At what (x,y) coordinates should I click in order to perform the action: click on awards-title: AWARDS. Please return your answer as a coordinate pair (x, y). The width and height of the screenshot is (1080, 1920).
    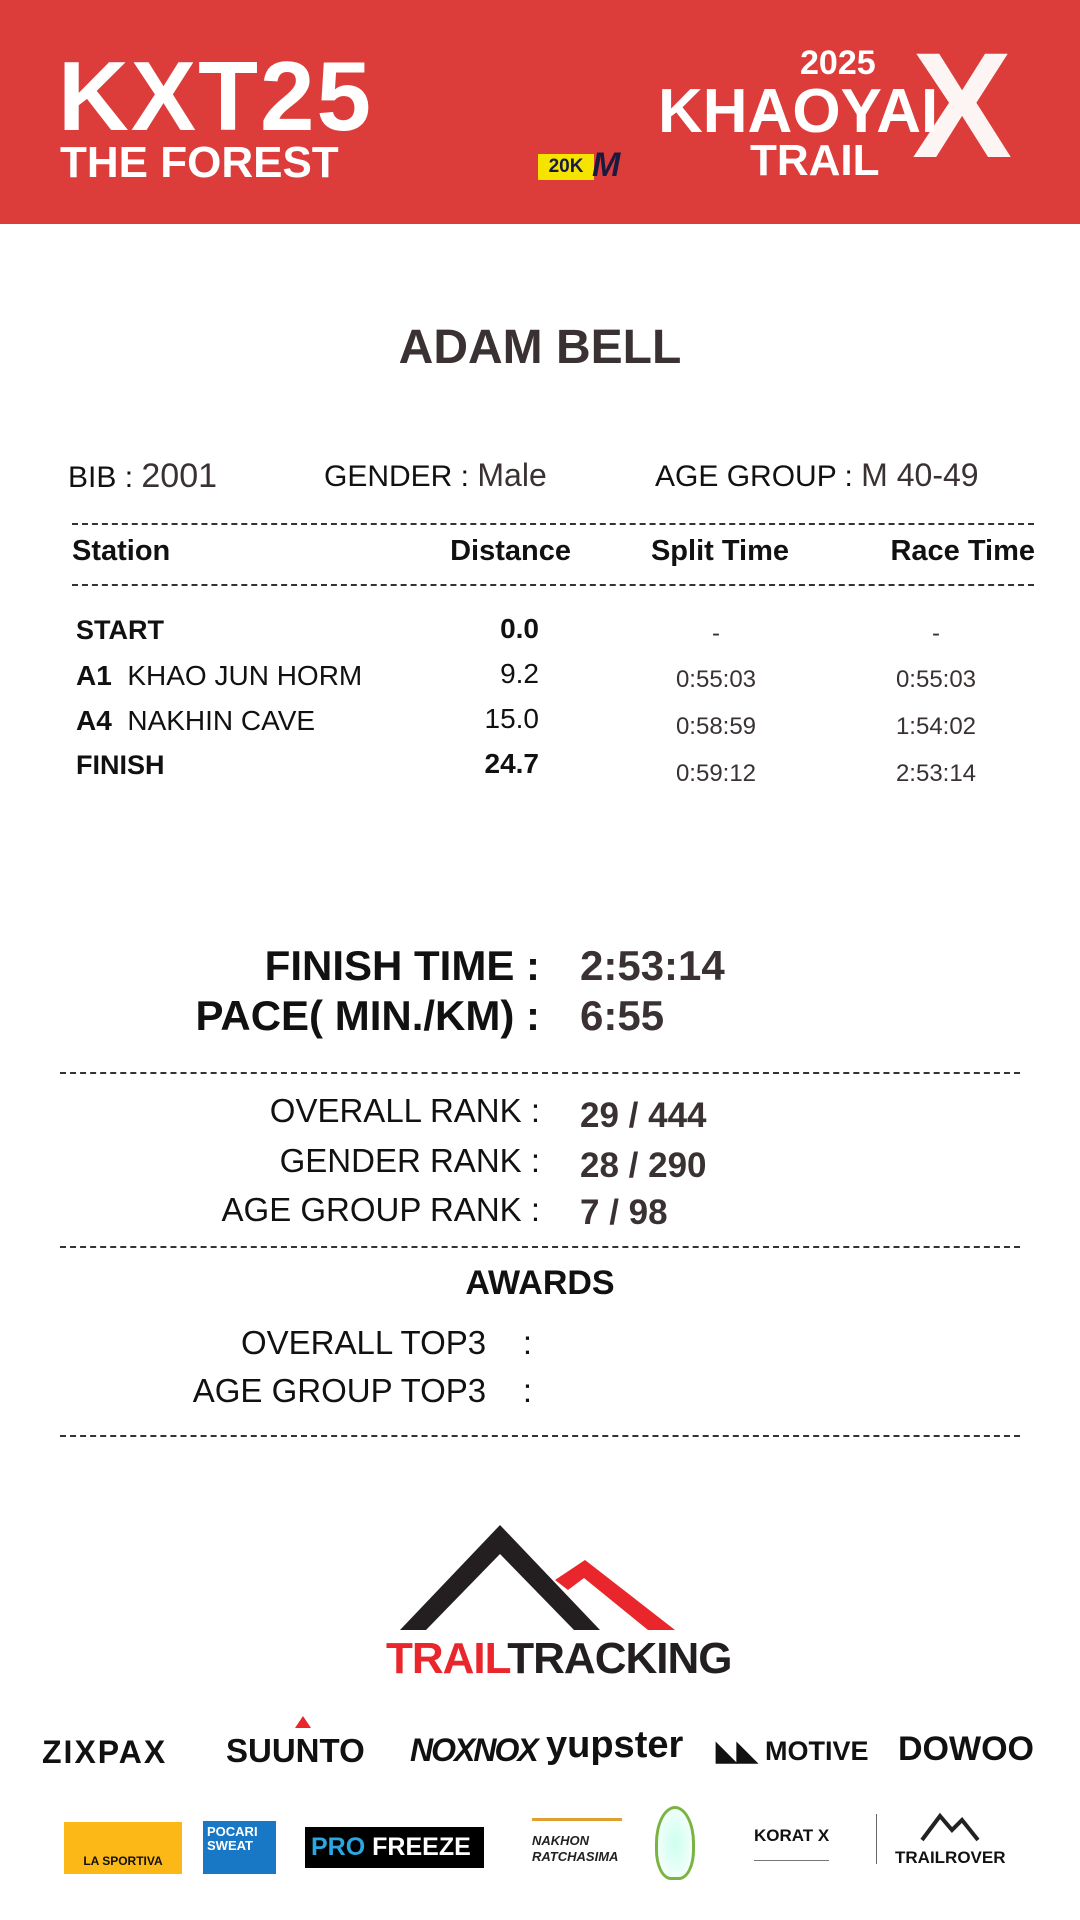
    Looking at the image, I should click on (540, 1283).